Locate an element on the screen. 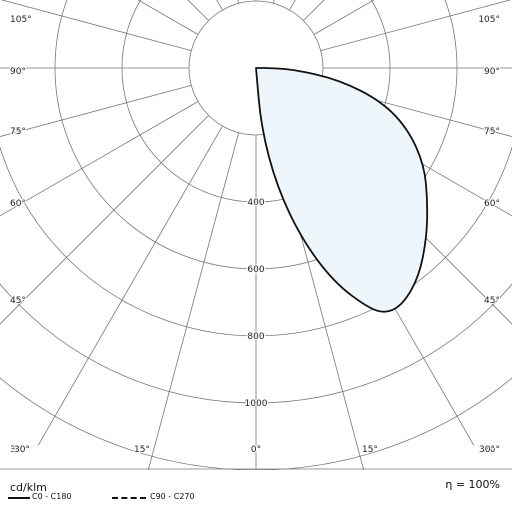 The image size is (512, 512). efficiency-label: η = 100% is located at coordinates (472, 484).